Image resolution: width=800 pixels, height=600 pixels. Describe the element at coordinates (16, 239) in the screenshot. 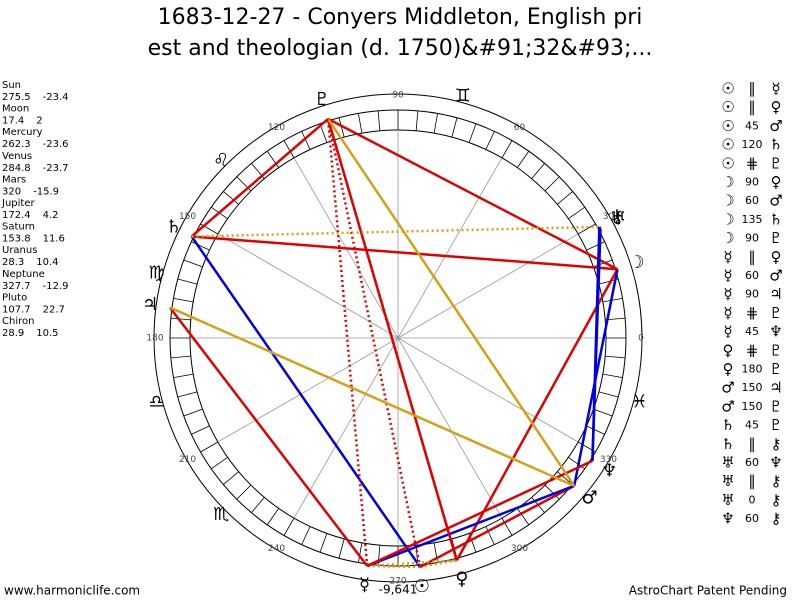

I see `planet-longitude: 153.8` at that location.